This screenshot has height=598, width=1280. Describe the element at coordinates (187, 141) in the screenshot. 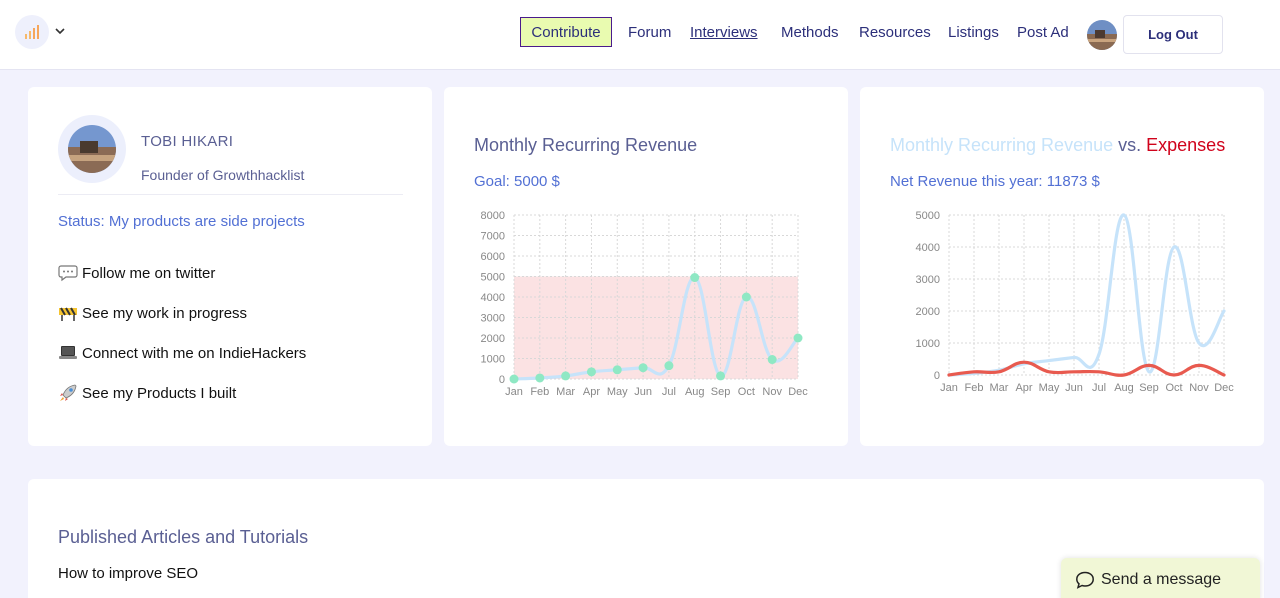

I see `profile-name: TOBI HIKARI` at that location.